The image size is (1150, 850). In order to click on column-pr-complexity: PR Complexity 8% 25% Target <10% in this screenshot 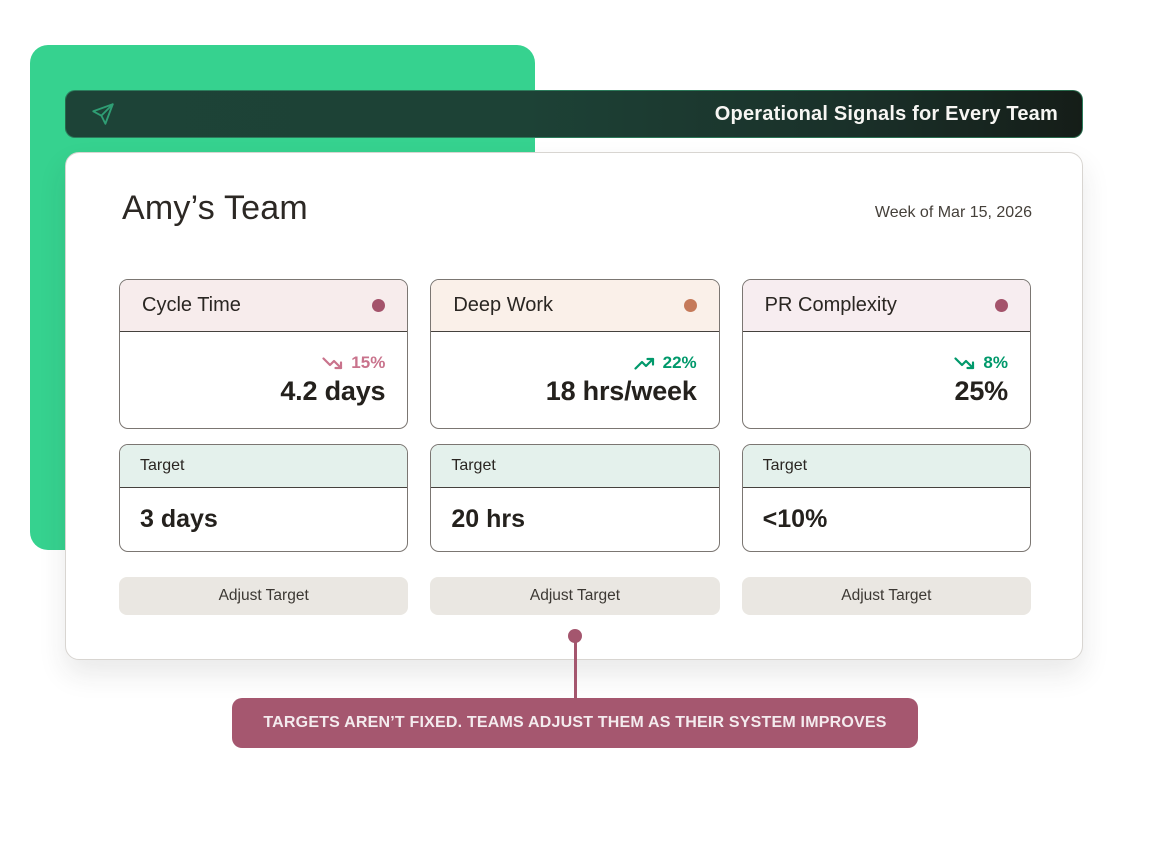, I will do `click(886, 447)`.